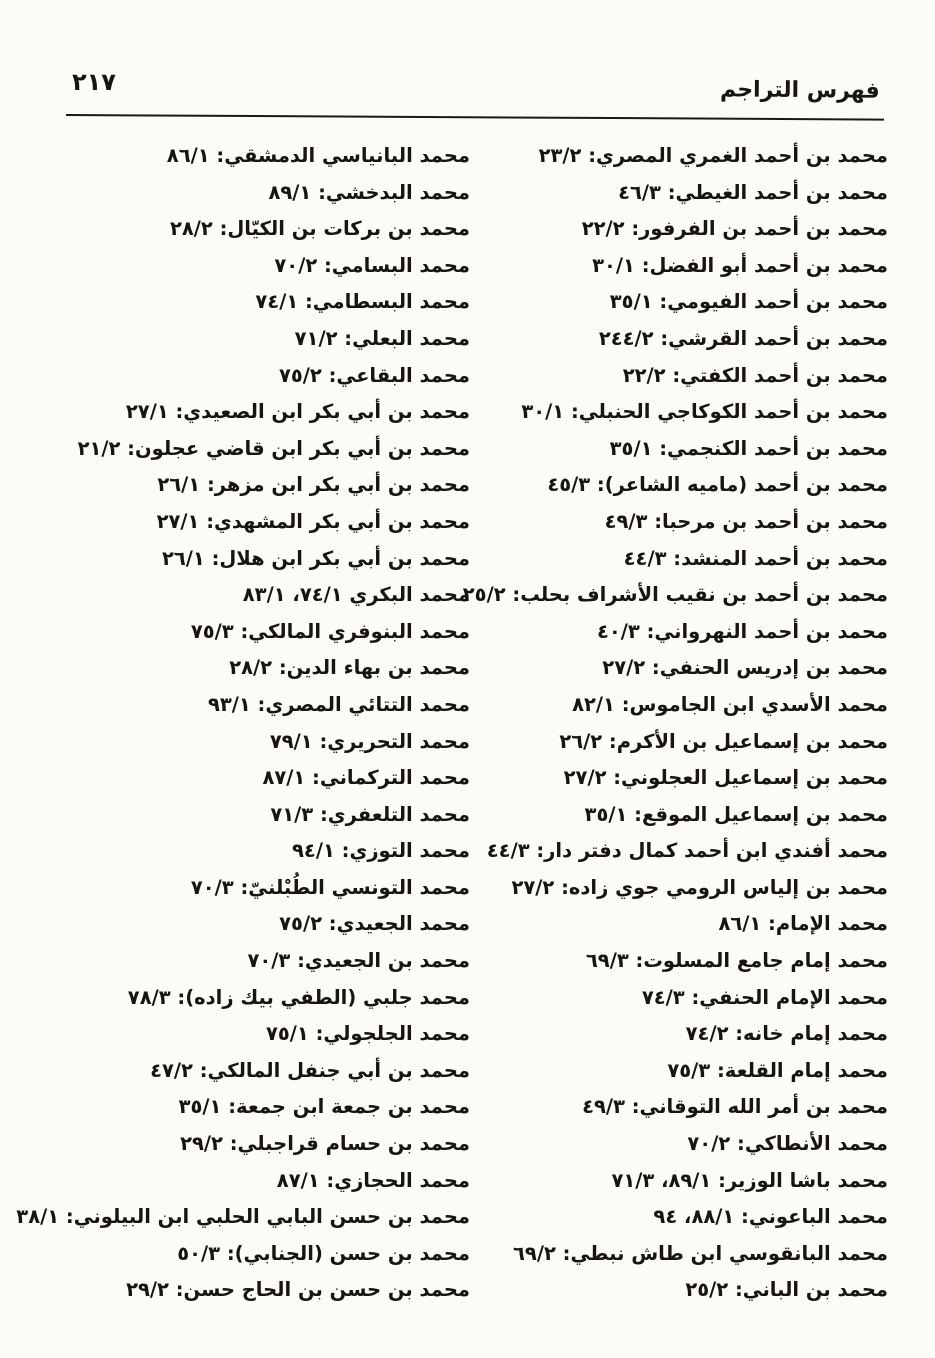 This screenshot has height=1358, width=935. Describe the element at coordinates (777, 1070) in the screenshot. I see `index-entry: محمد إمام القلعة: ٧٥/٣` at that location.